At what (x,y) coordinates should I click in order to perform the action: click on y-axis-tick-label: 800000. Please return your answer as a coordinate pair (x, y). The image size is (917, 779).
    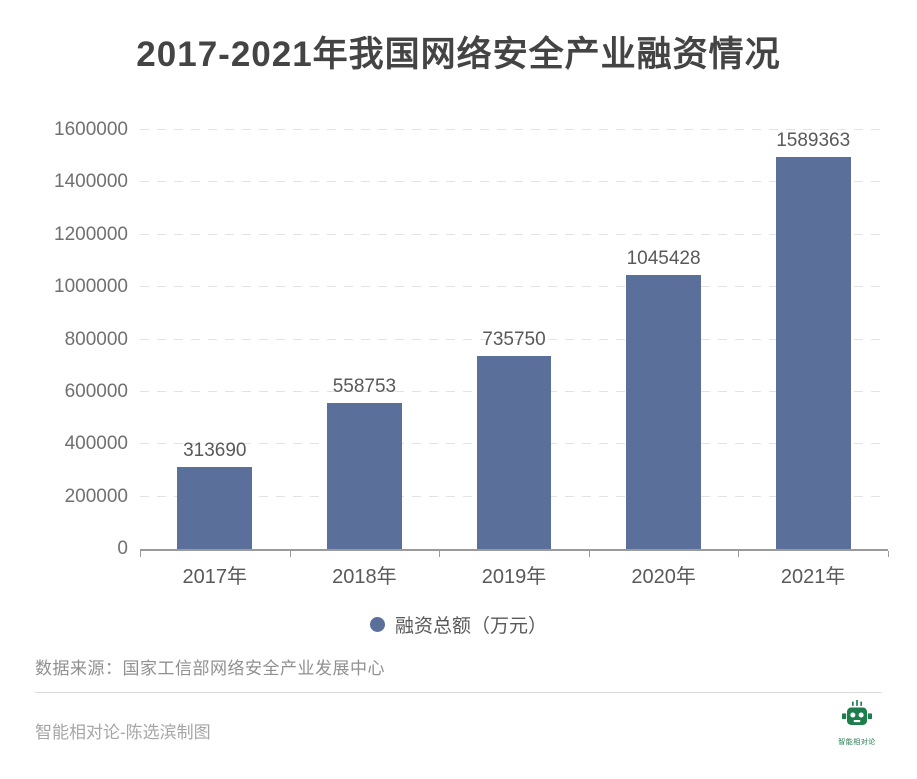
    Looking at the image, I should click on (96, 339).